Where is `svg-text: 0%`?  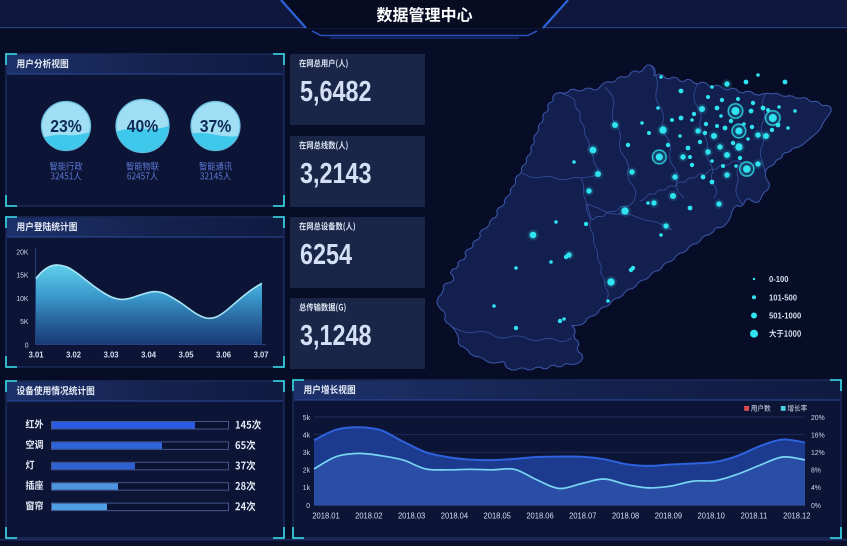
svg-text: 0% is located at coordinates (816, 504).